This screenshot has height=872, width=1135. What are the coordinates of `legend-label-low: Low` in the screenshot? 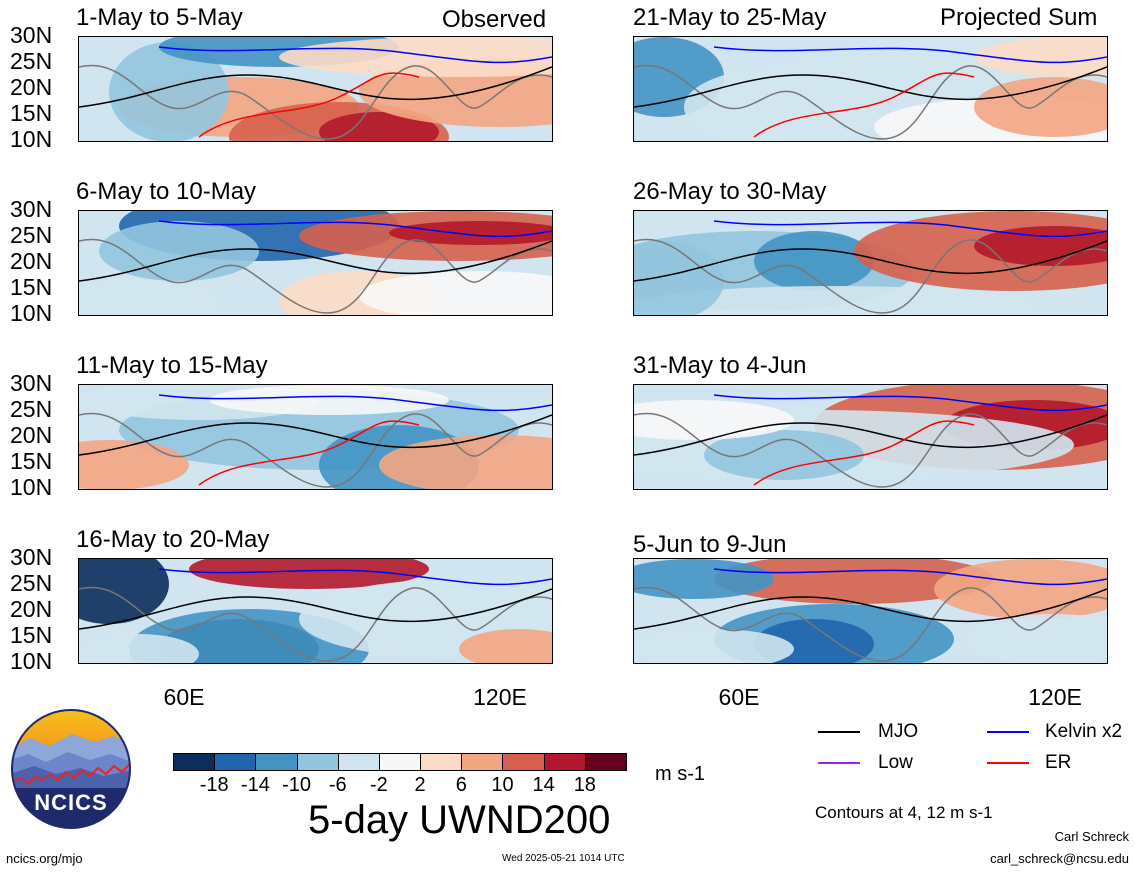 It's located at (895, 762).